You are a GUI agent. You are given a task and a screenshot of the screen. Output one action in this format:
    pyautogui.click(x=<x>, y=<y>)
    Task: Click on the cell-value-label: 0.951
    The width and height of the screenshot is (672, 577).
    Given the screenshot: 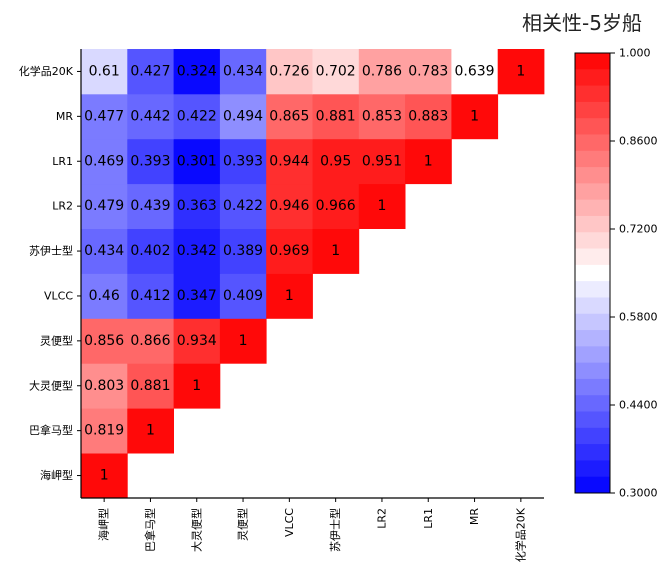 What is the action you would take?
    pyautogui.click(x=382, y=161)
    